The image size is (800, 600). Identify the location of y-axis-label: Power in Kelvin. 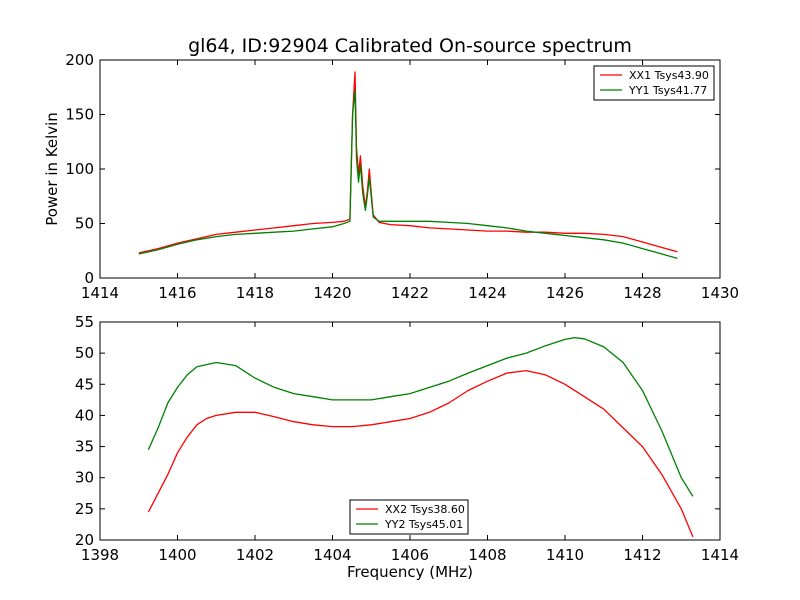
(52, 169).